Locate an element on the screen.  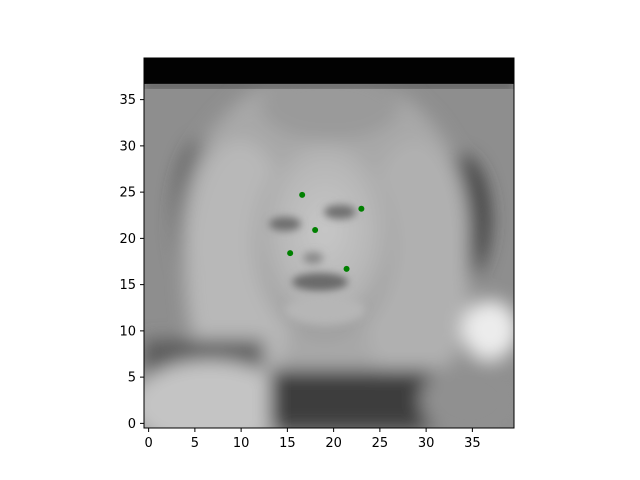
y-tick-label-10: 10 is located at coordinates (127, 331).